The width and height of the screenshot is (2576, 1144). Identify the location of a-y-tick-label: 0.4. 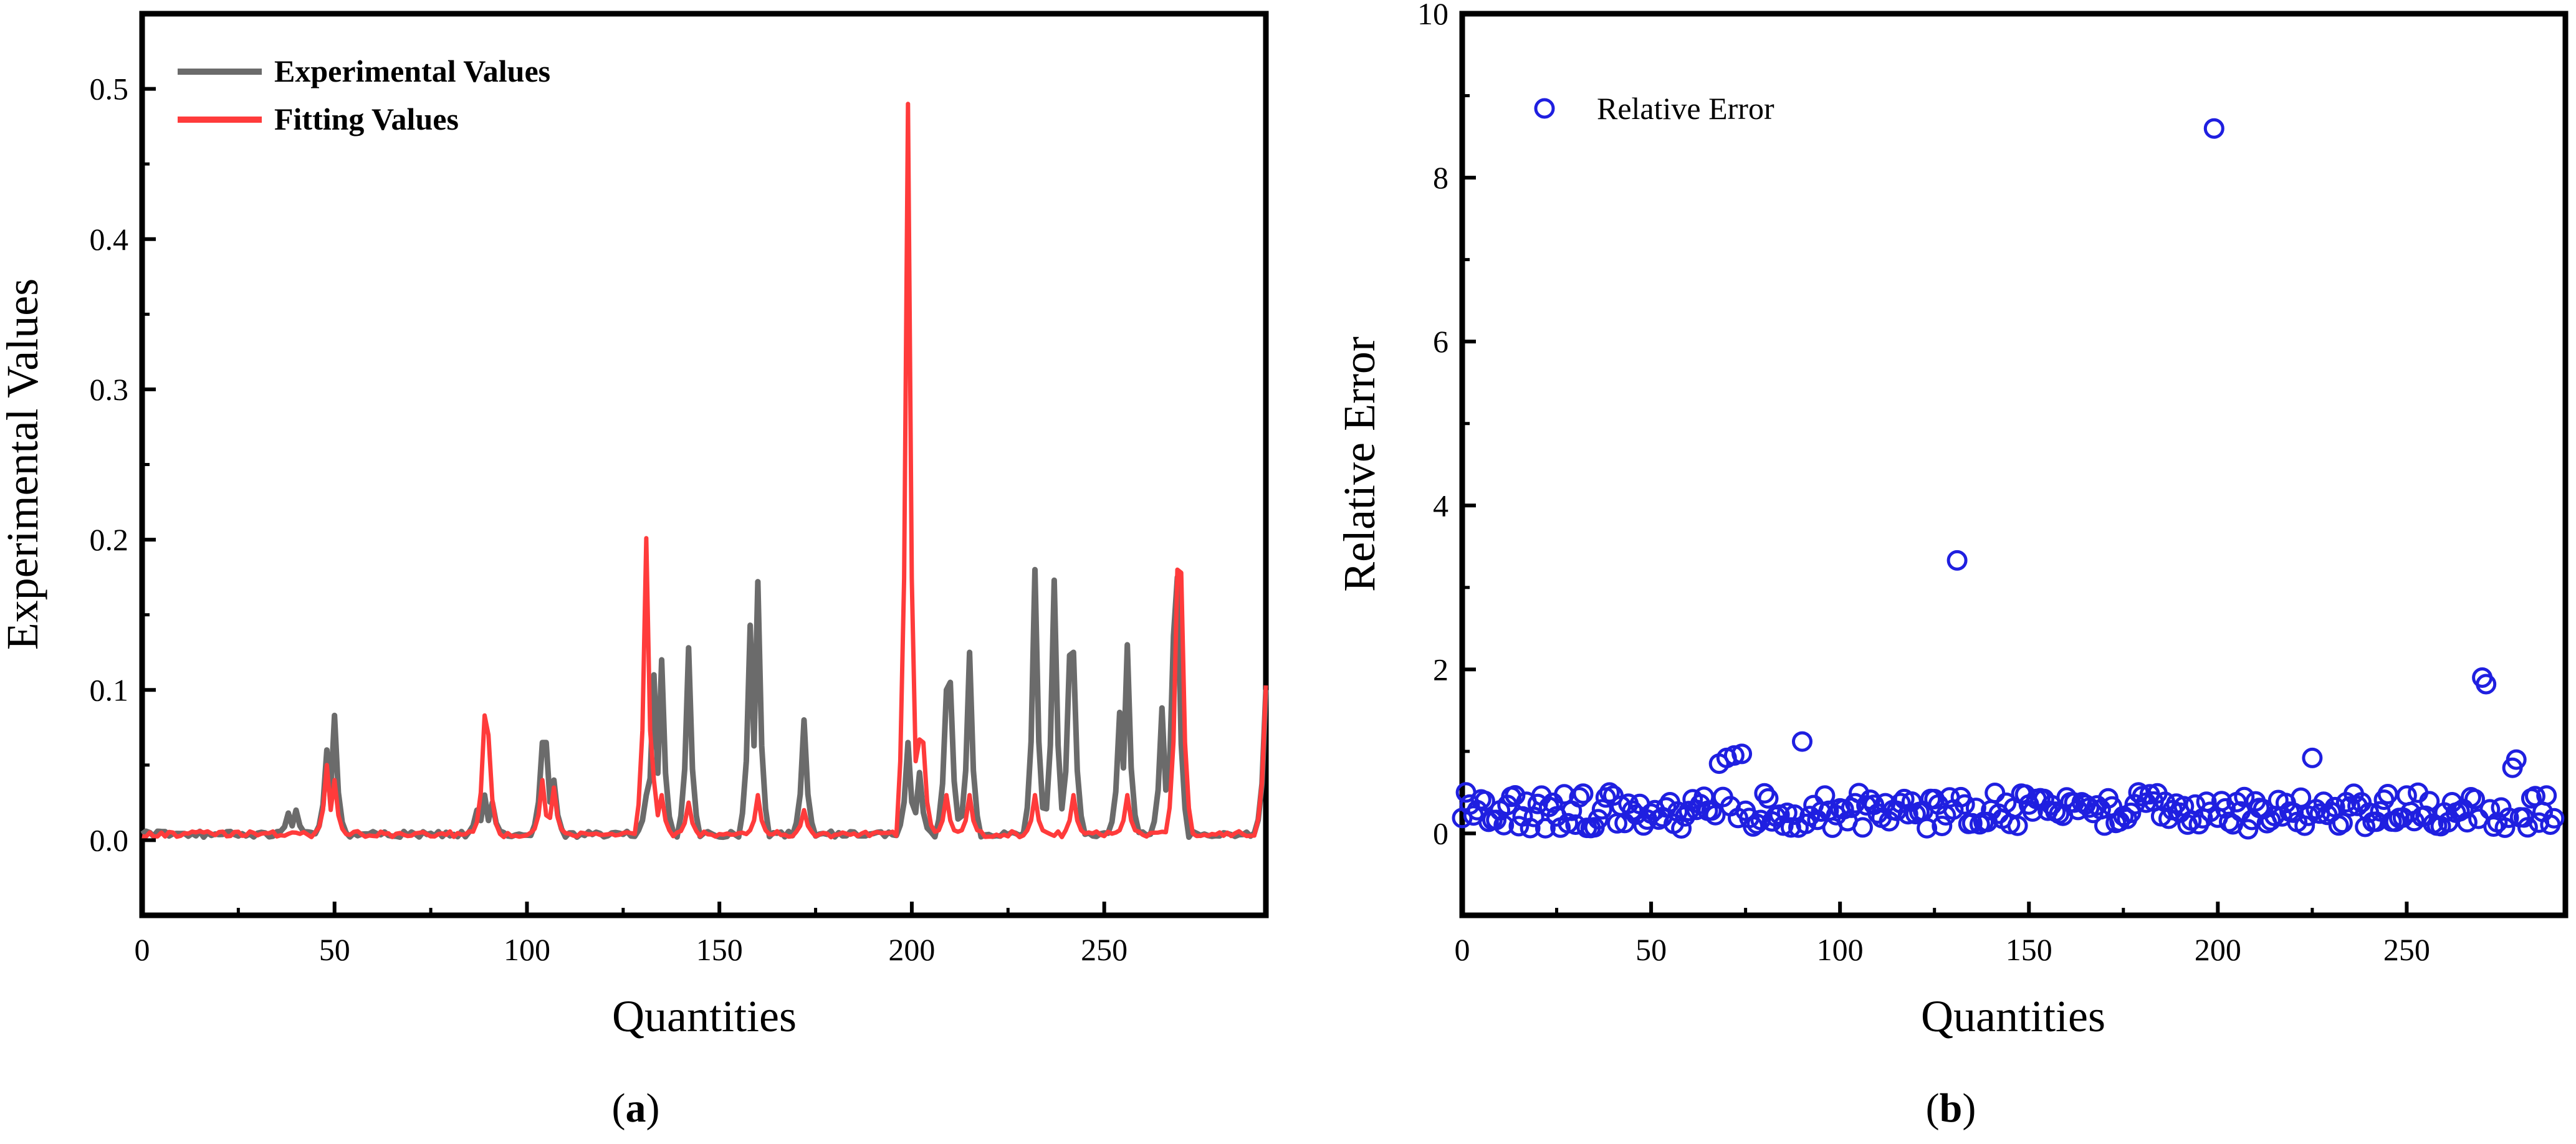
(110, 239).